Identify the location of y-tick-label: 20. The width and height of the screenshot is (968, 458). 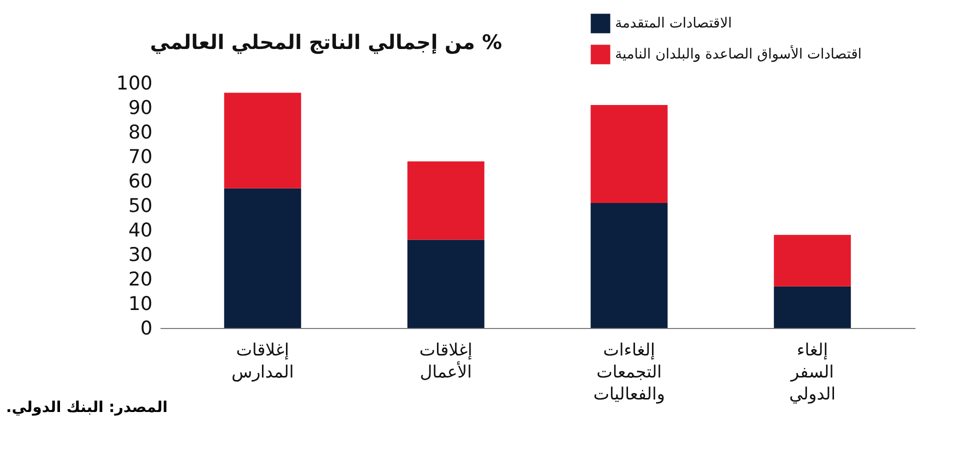
(140, 279).